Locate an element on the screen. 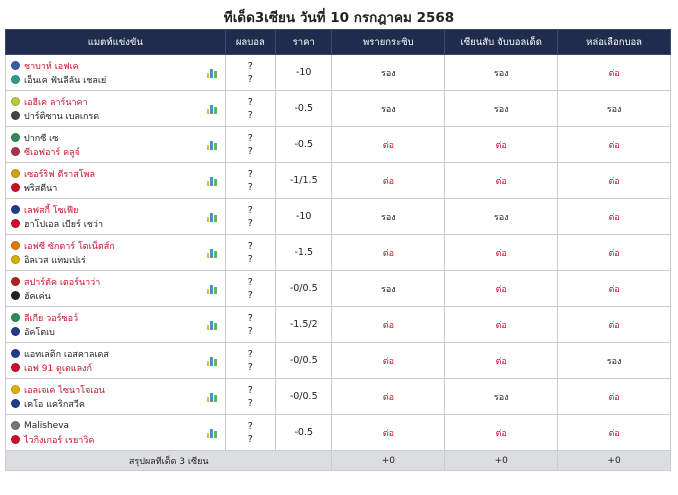 The image size is (678, 495). away-team-name: เอฟ 91 ดูเดแลงก์ is located at coordinates (58, 368).